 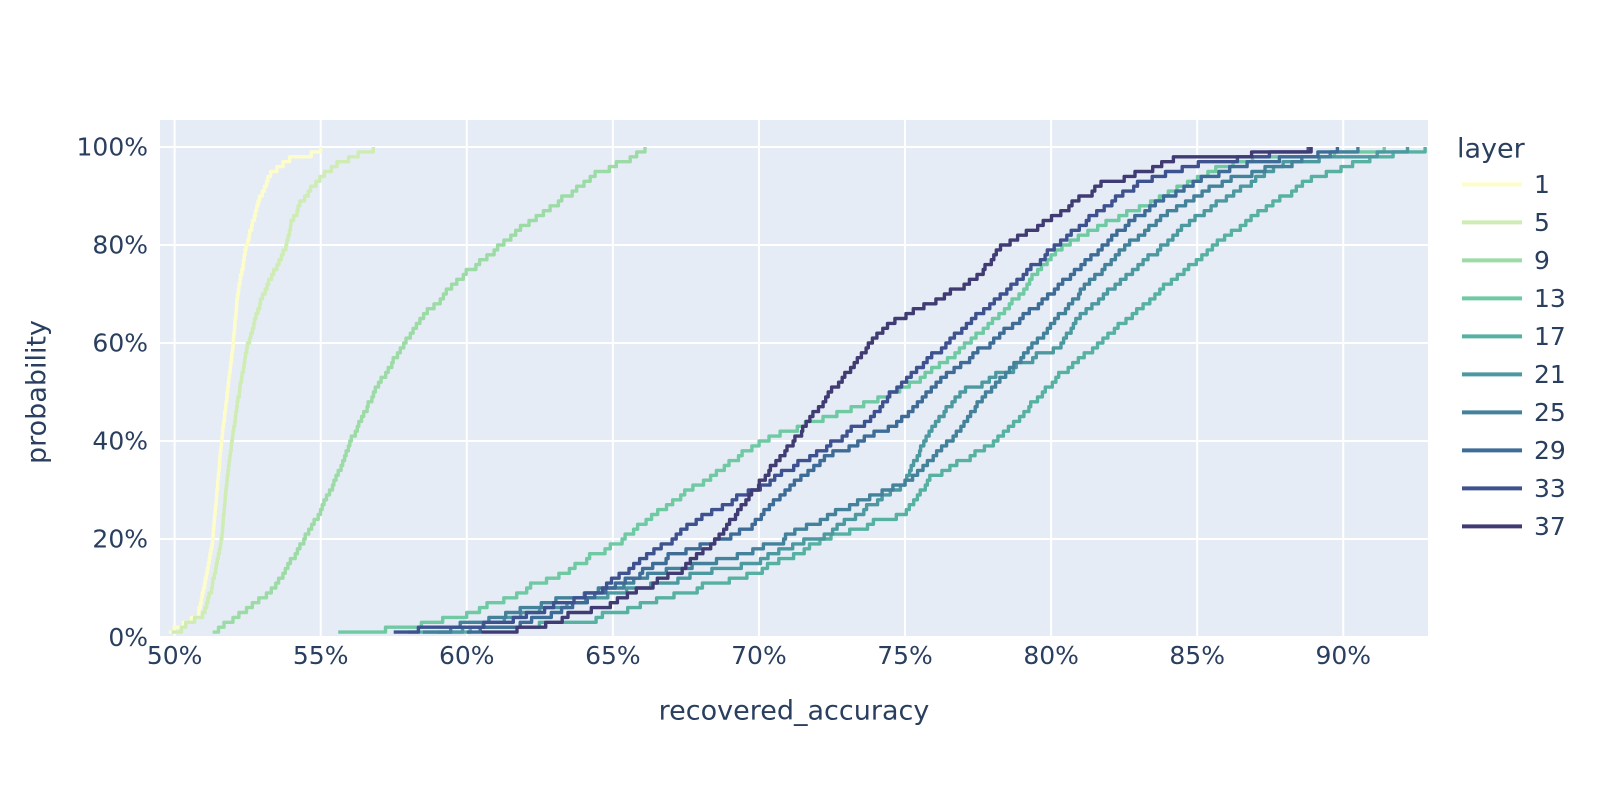 What do you see at coordinates (1542, 260) in the screenshot?
I see `legend-item-label: 9` at bounding box center [1542, 260].